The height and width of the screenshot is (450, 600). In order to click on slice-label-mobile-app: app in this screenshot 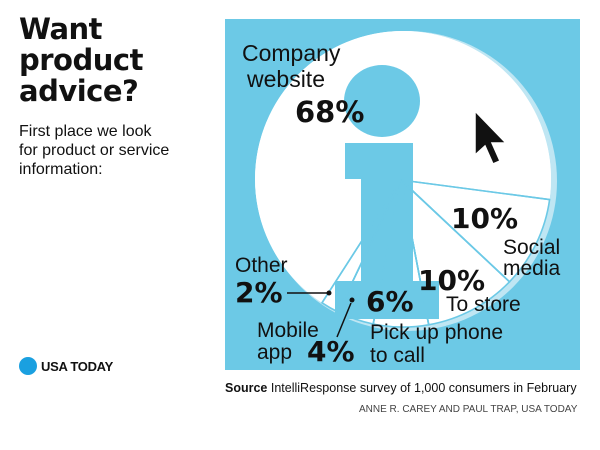, I will do `click(274, 352)`.